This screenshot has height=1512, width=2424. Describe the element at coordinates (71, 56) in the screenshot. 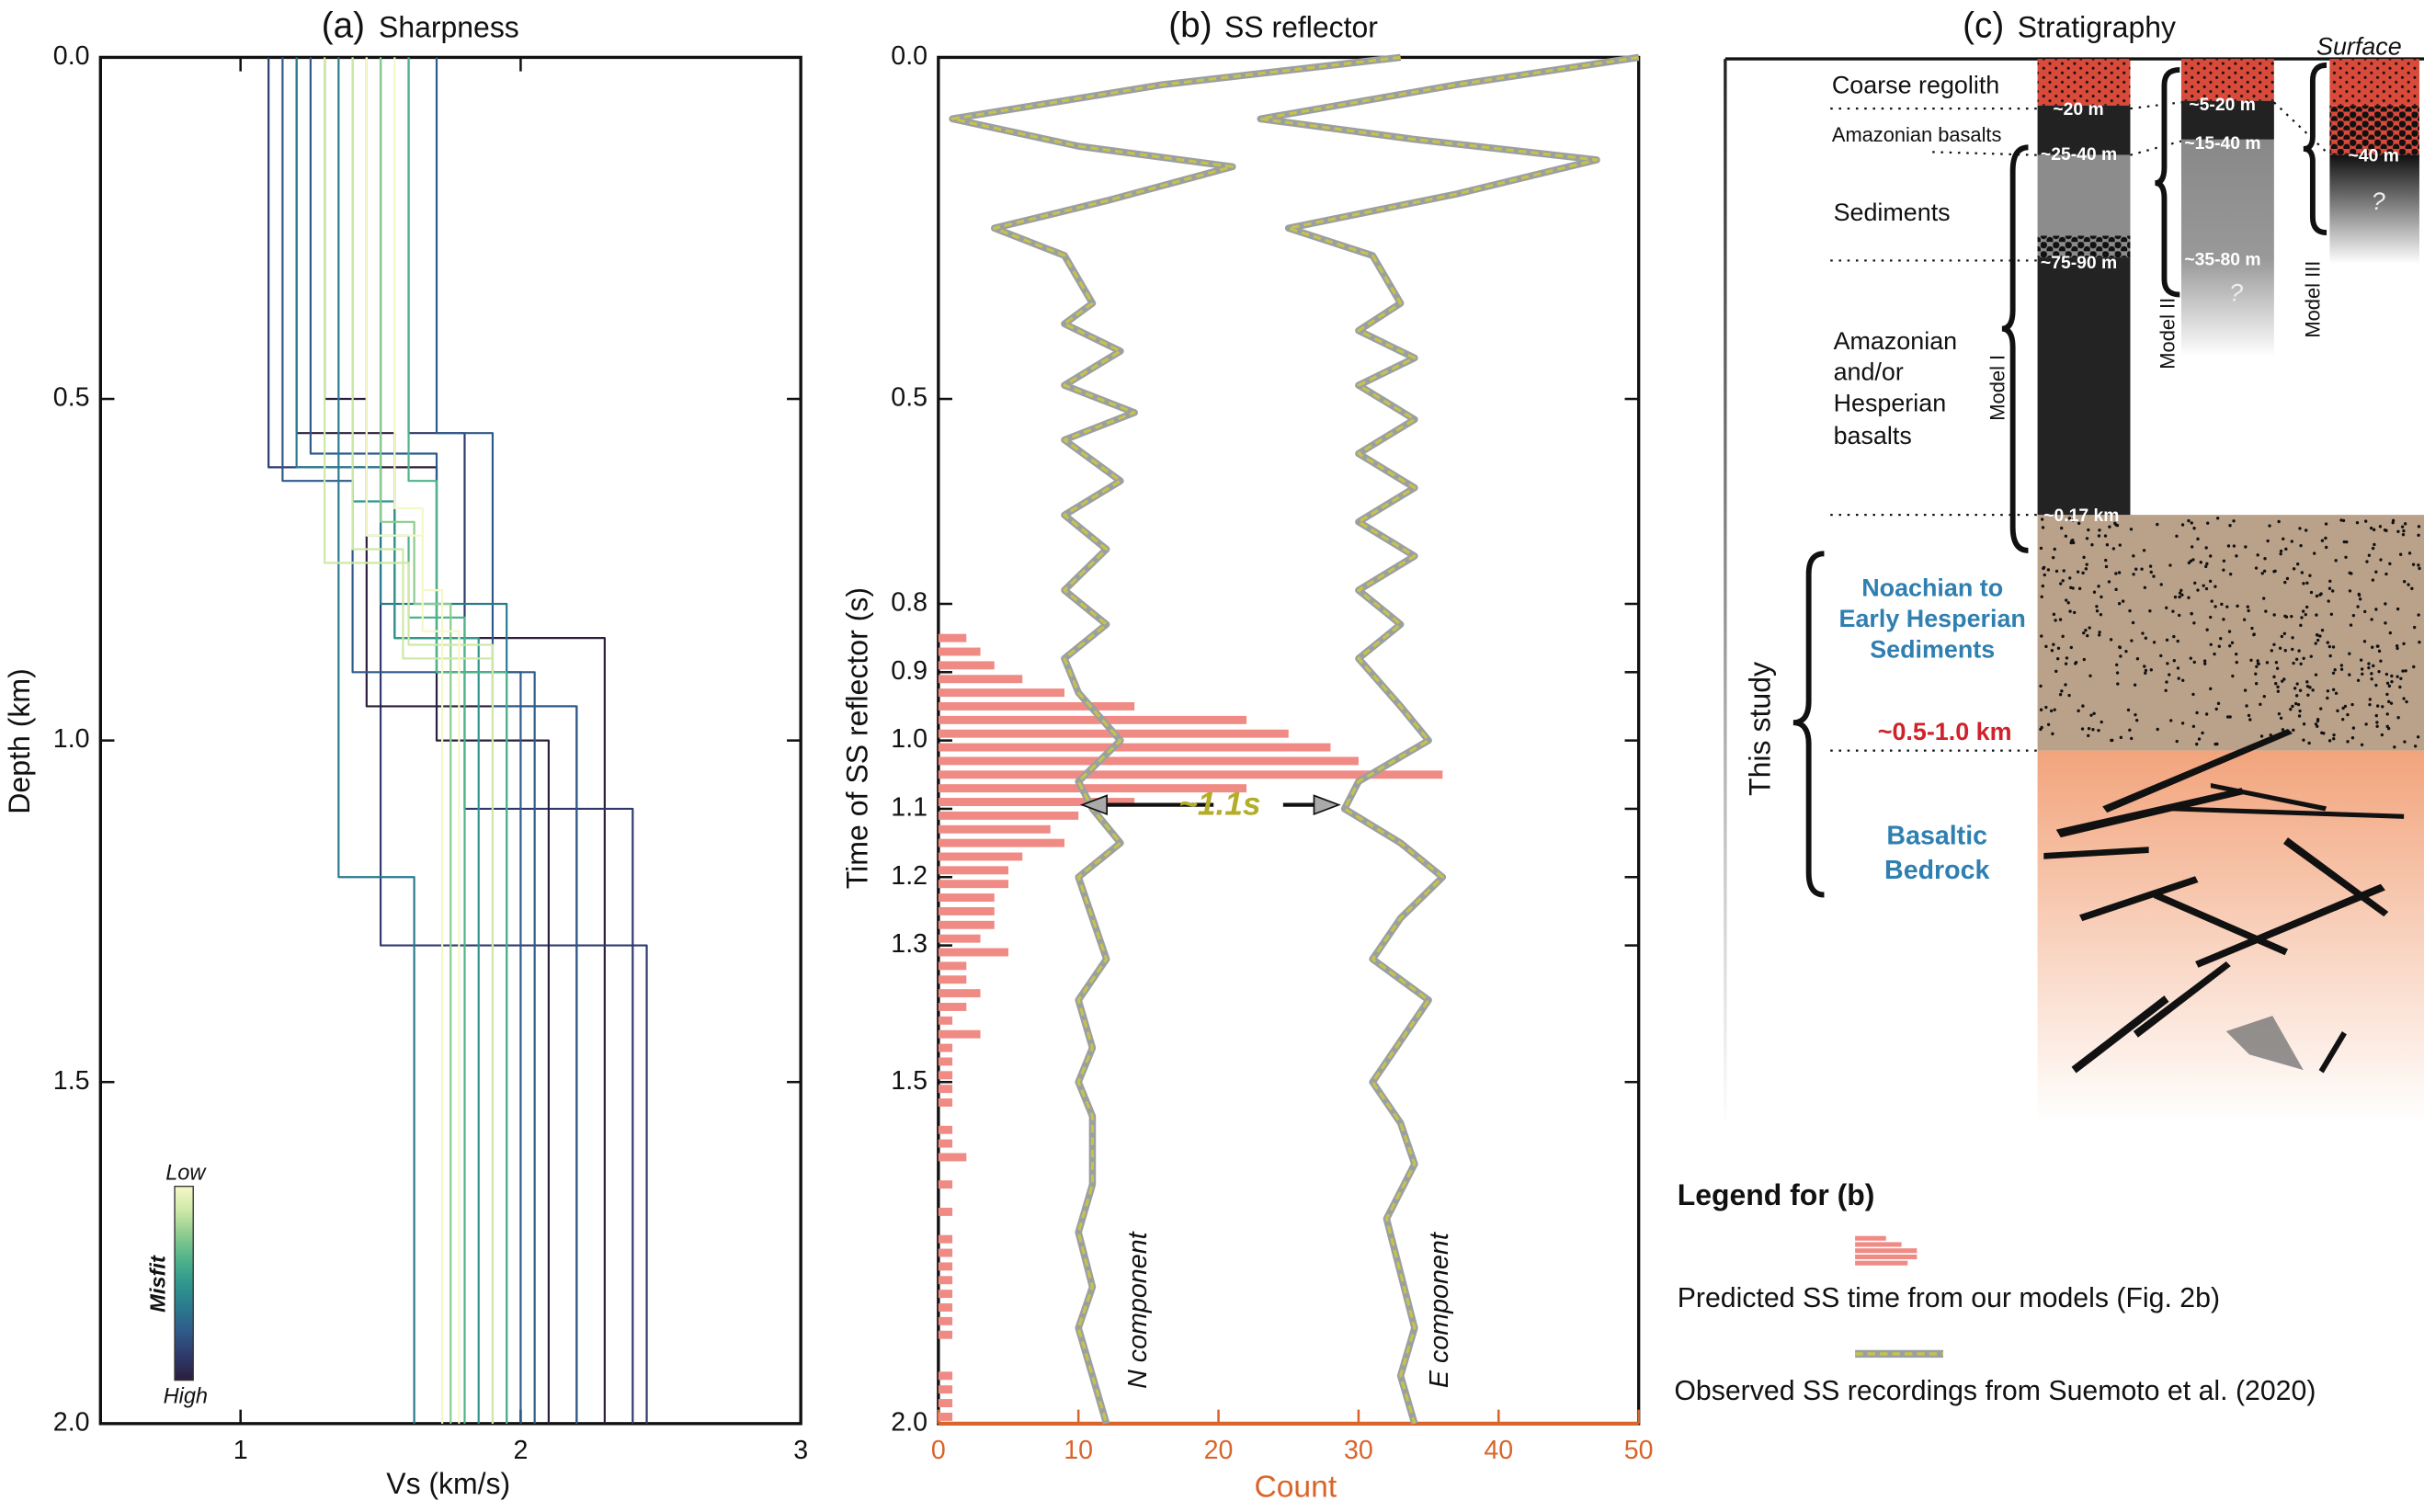

I see `y-tick-label: 0.0` at that location.